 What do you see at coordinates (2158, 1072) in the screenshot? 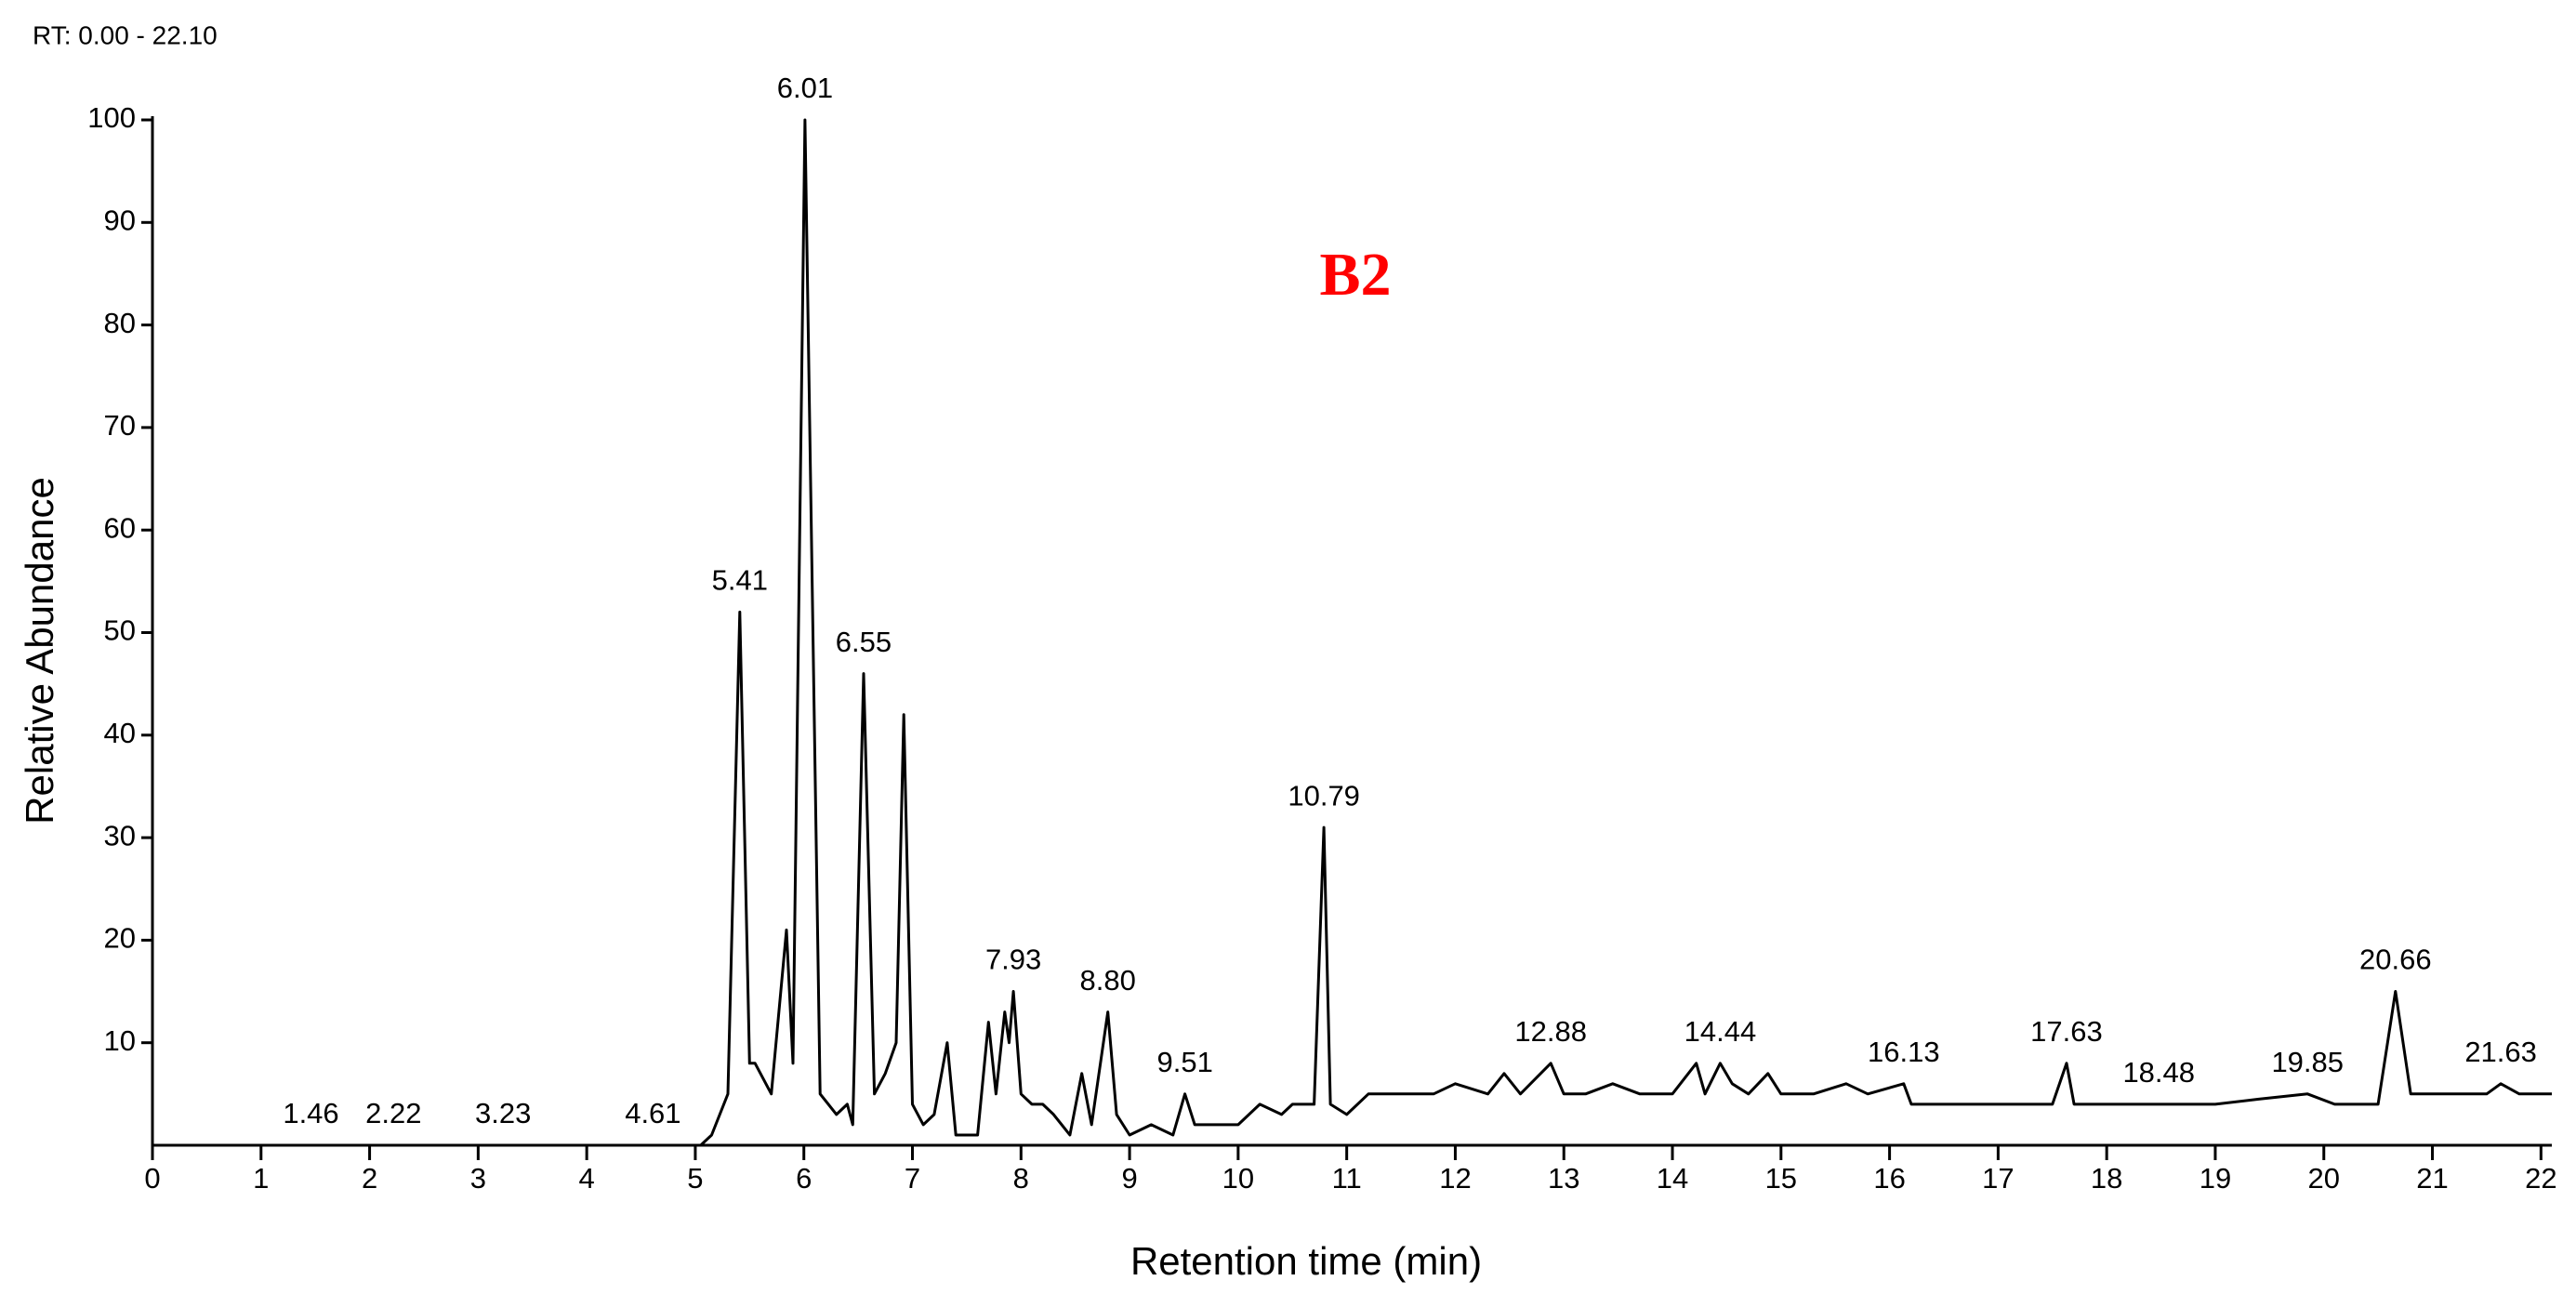
I see `peak-label: 18.48` at bounding box center [2158, 1072].